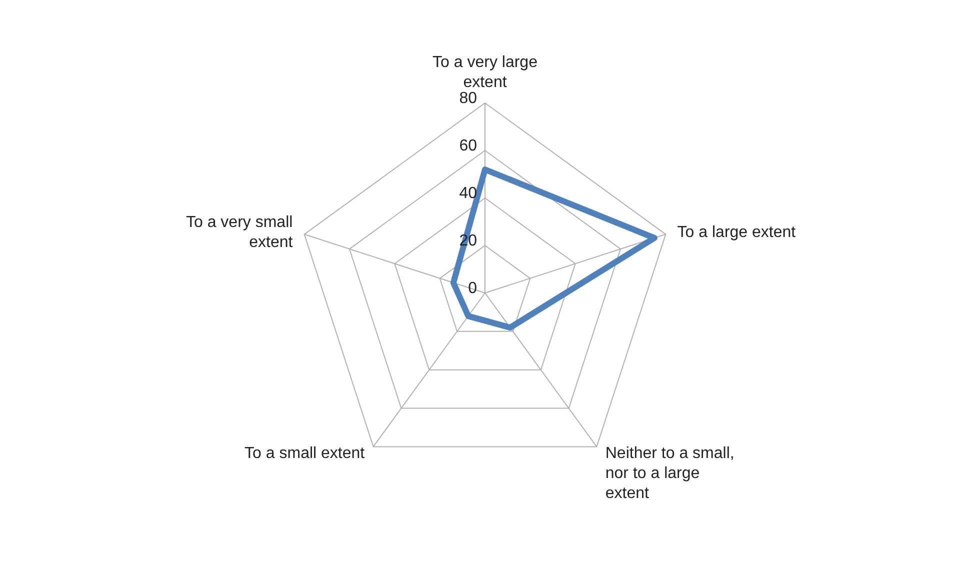 The image size is (958, 578). Describe the element at coordinates (485, 72) in the screenshot. I see `spoke-label: To a very large extent` at that location.